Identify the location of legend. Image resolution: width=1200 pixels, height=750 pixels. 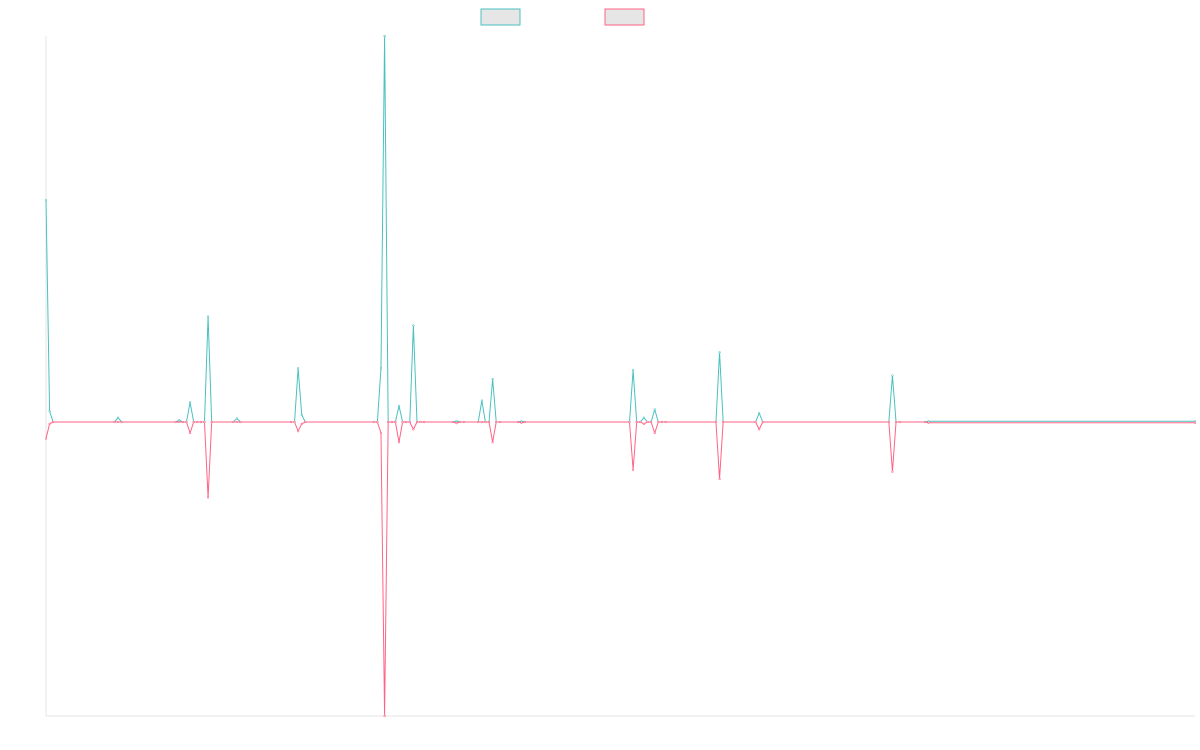
(562, 17).